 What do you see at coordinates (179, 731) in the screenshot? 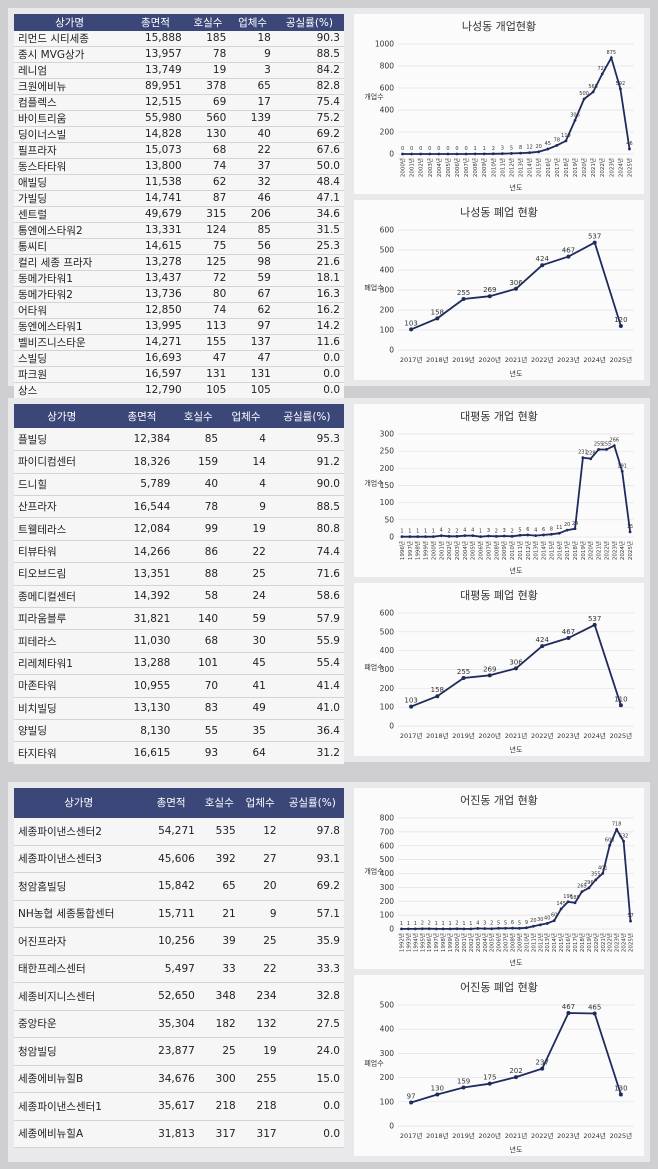
I see `table-row: 양빌딩 8,130 55 35 36.4` at bounding box center [179, 731].